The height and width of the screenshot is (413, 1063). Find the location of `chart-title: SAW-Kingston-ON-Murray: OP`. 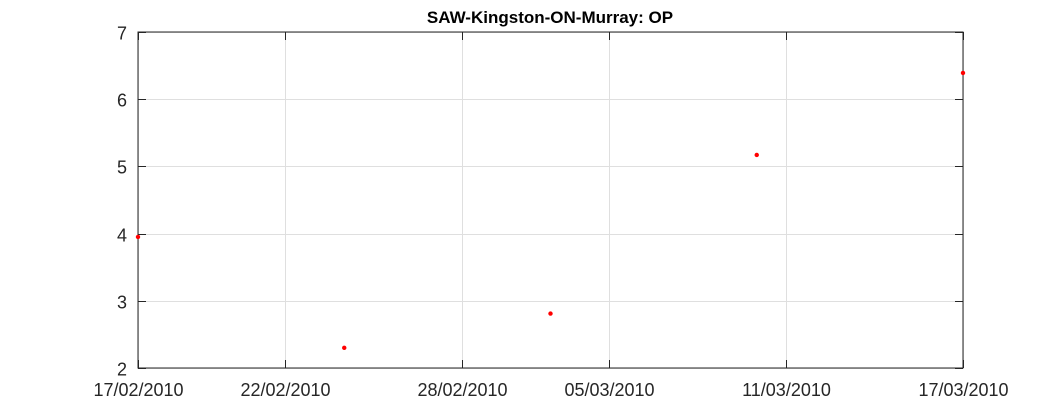

chart-title: SAW-Kingston-ON-Murray: OP is located at coordinates (550, 17).